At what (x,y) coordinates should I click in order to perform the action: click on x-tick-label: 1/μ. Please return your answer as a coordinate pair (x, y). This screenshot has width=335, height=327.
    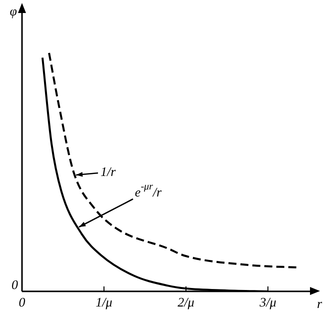
    Looking at the image, I should click on (104, 302).